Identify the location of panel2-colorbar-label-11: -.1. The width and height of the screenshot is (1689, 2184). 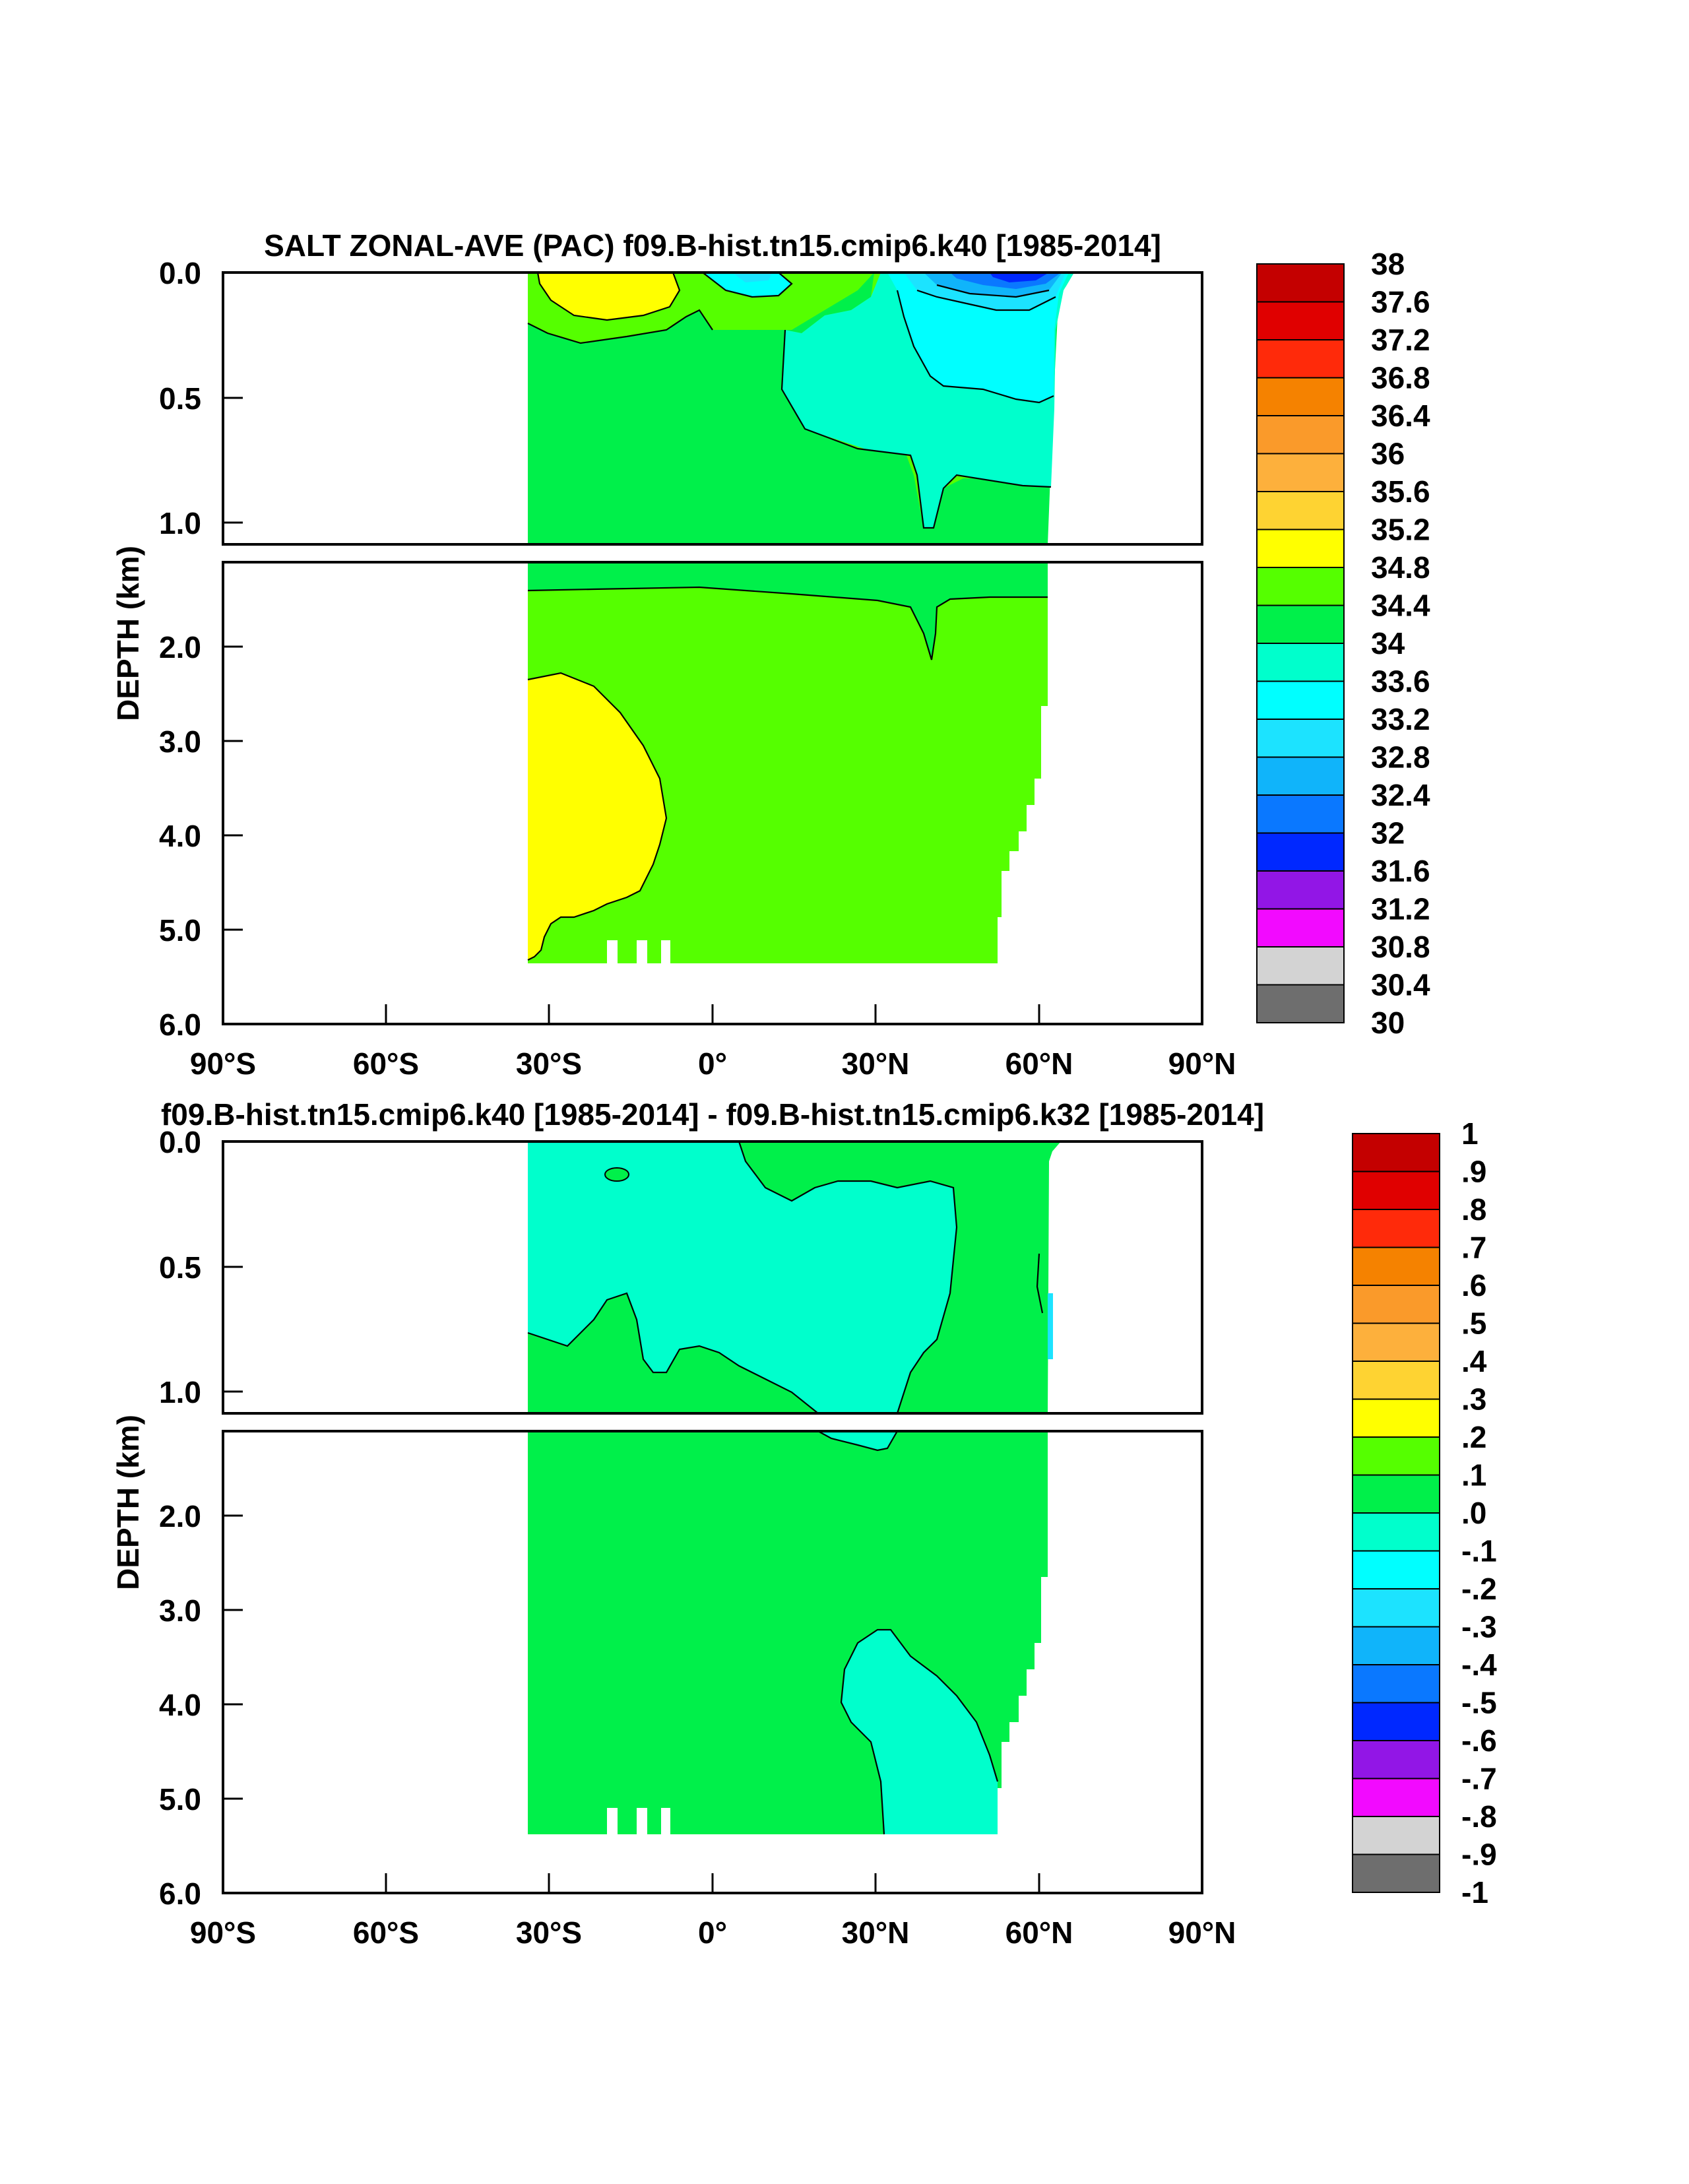
(1479, 1551).